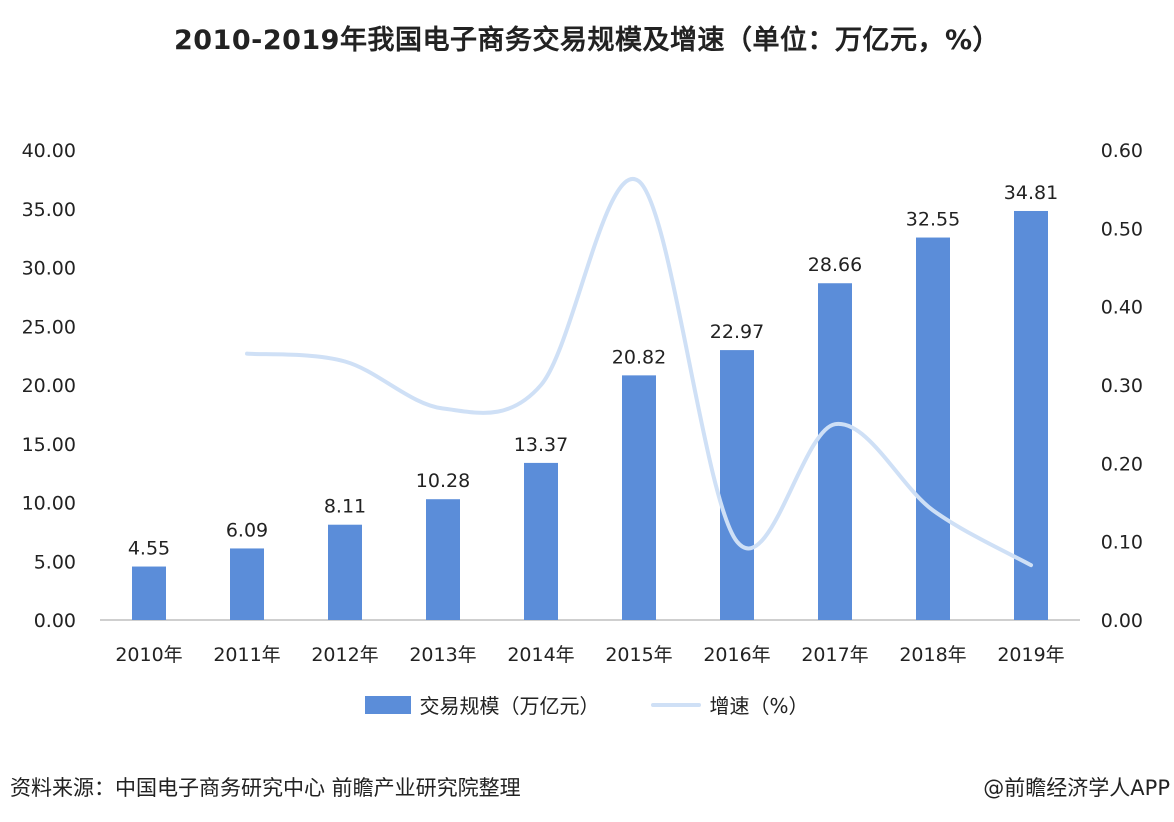 The width and height of the screenshot is (1174, 822). Describe the element at coordinates (247, 530) in the screenshot. I see `bar-value-label: 6.09` at that location.